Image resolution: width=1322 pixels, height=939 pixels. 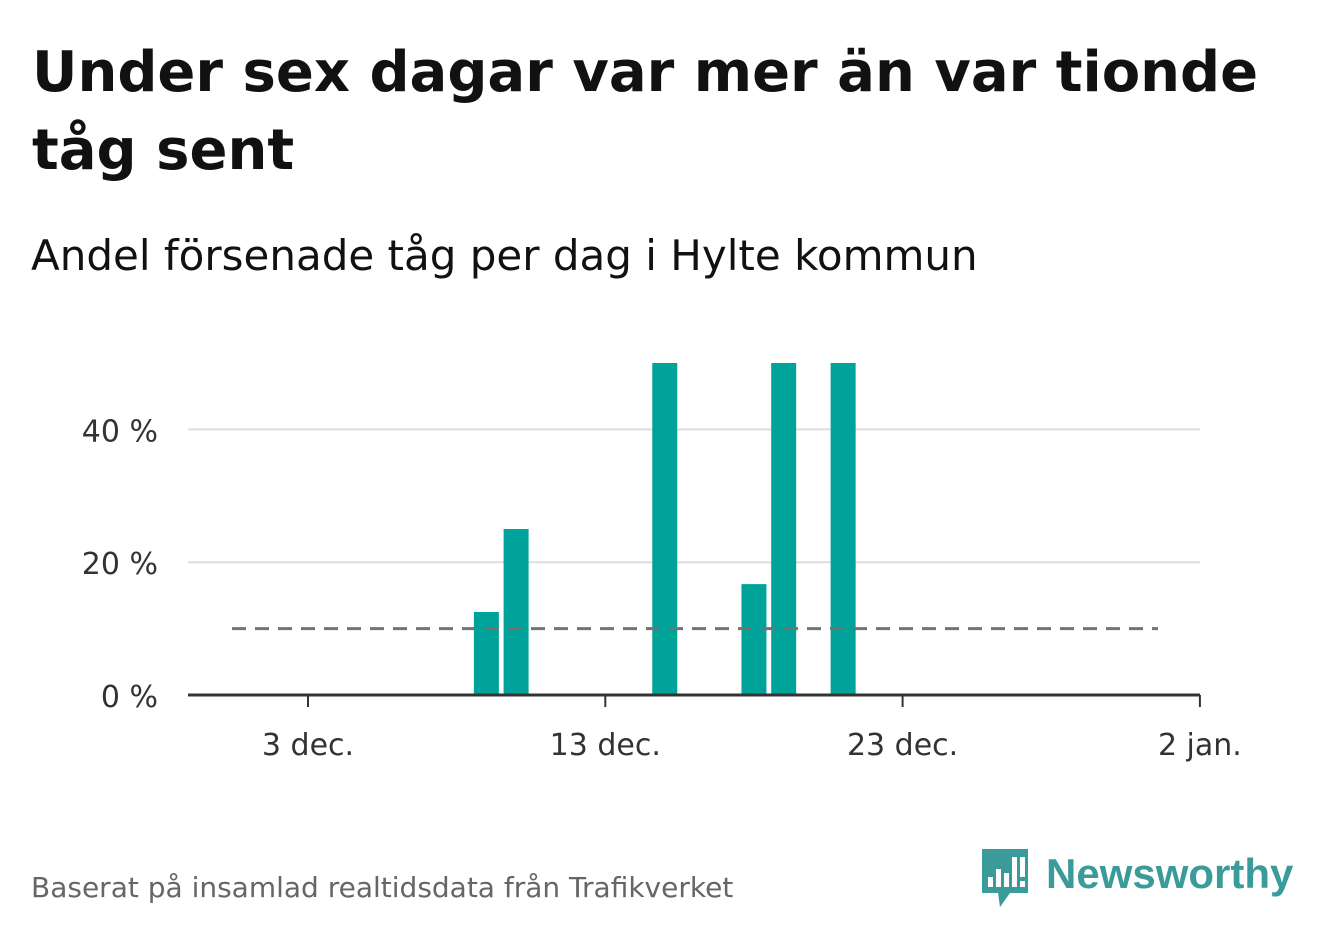 I want to click on y-axis-labels: 0 % 20 % 40 %, so click(x=120, y=564).